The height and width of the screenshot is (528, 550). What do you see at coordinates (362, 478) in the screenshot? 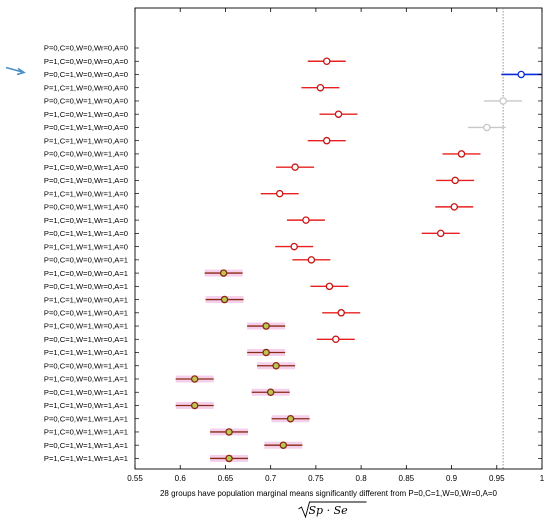
I see `x-tick-label: 0.8` at bounding box center [362, 478].